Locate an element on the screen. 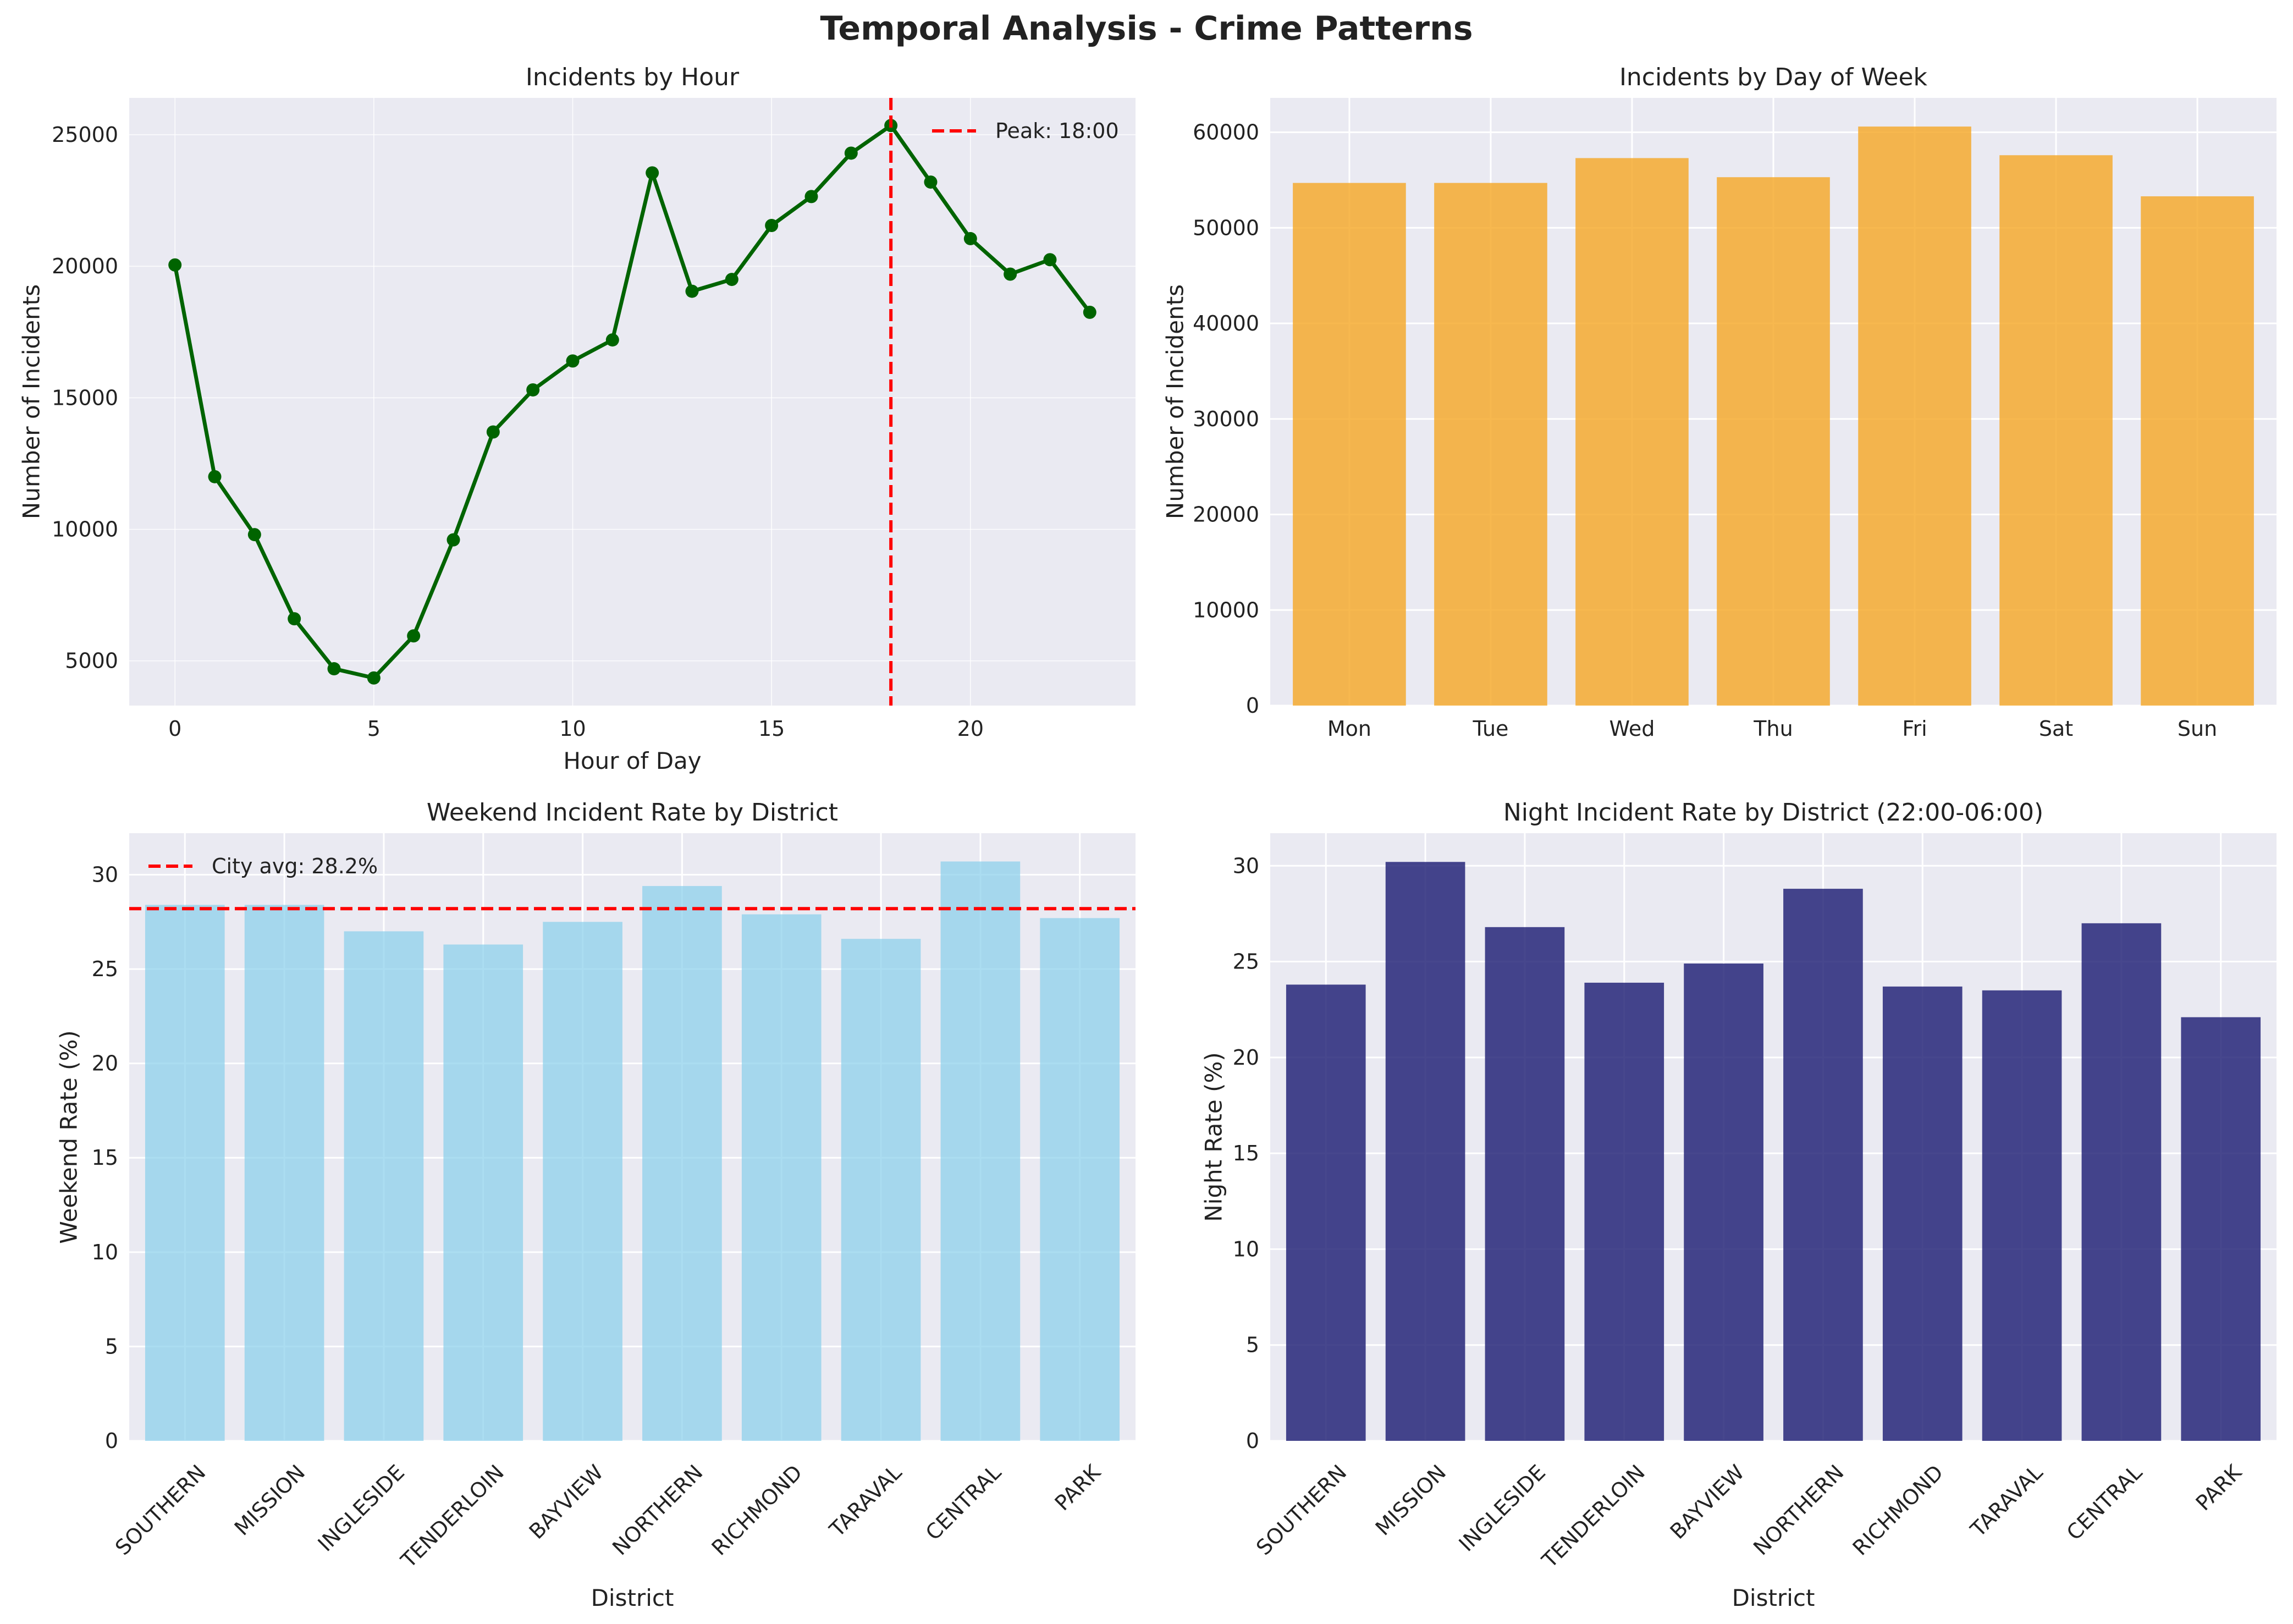 This screenshot has height=1624, width=2293. legend-label: Peak: 18:00 is located at coordinates (1057, 131).